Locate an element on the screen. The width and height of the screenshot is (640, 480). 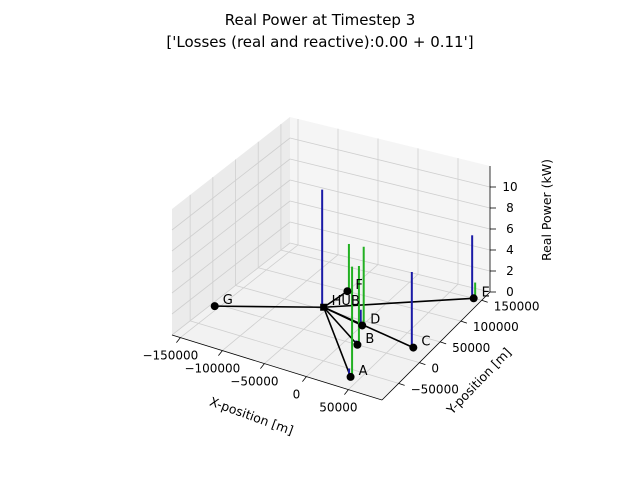
node-marker-f is located at coordinates (347, 291).